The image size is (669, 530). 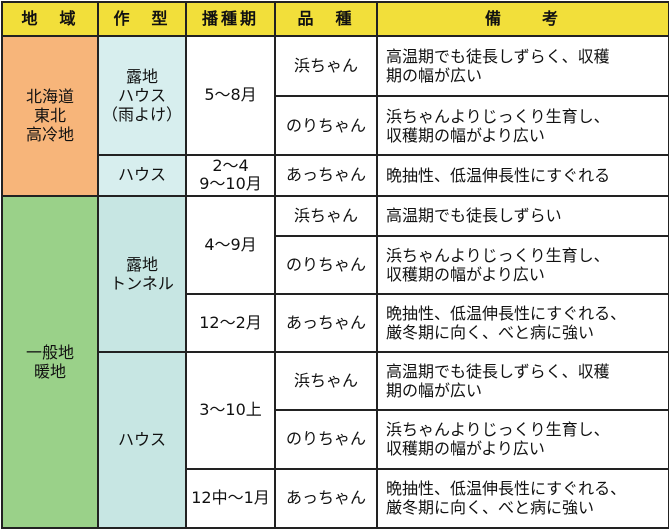 What do you see at coordinates (50, 19) in the screenshot?
I see `header-region: 地 域` at bounding box center [50, 19].